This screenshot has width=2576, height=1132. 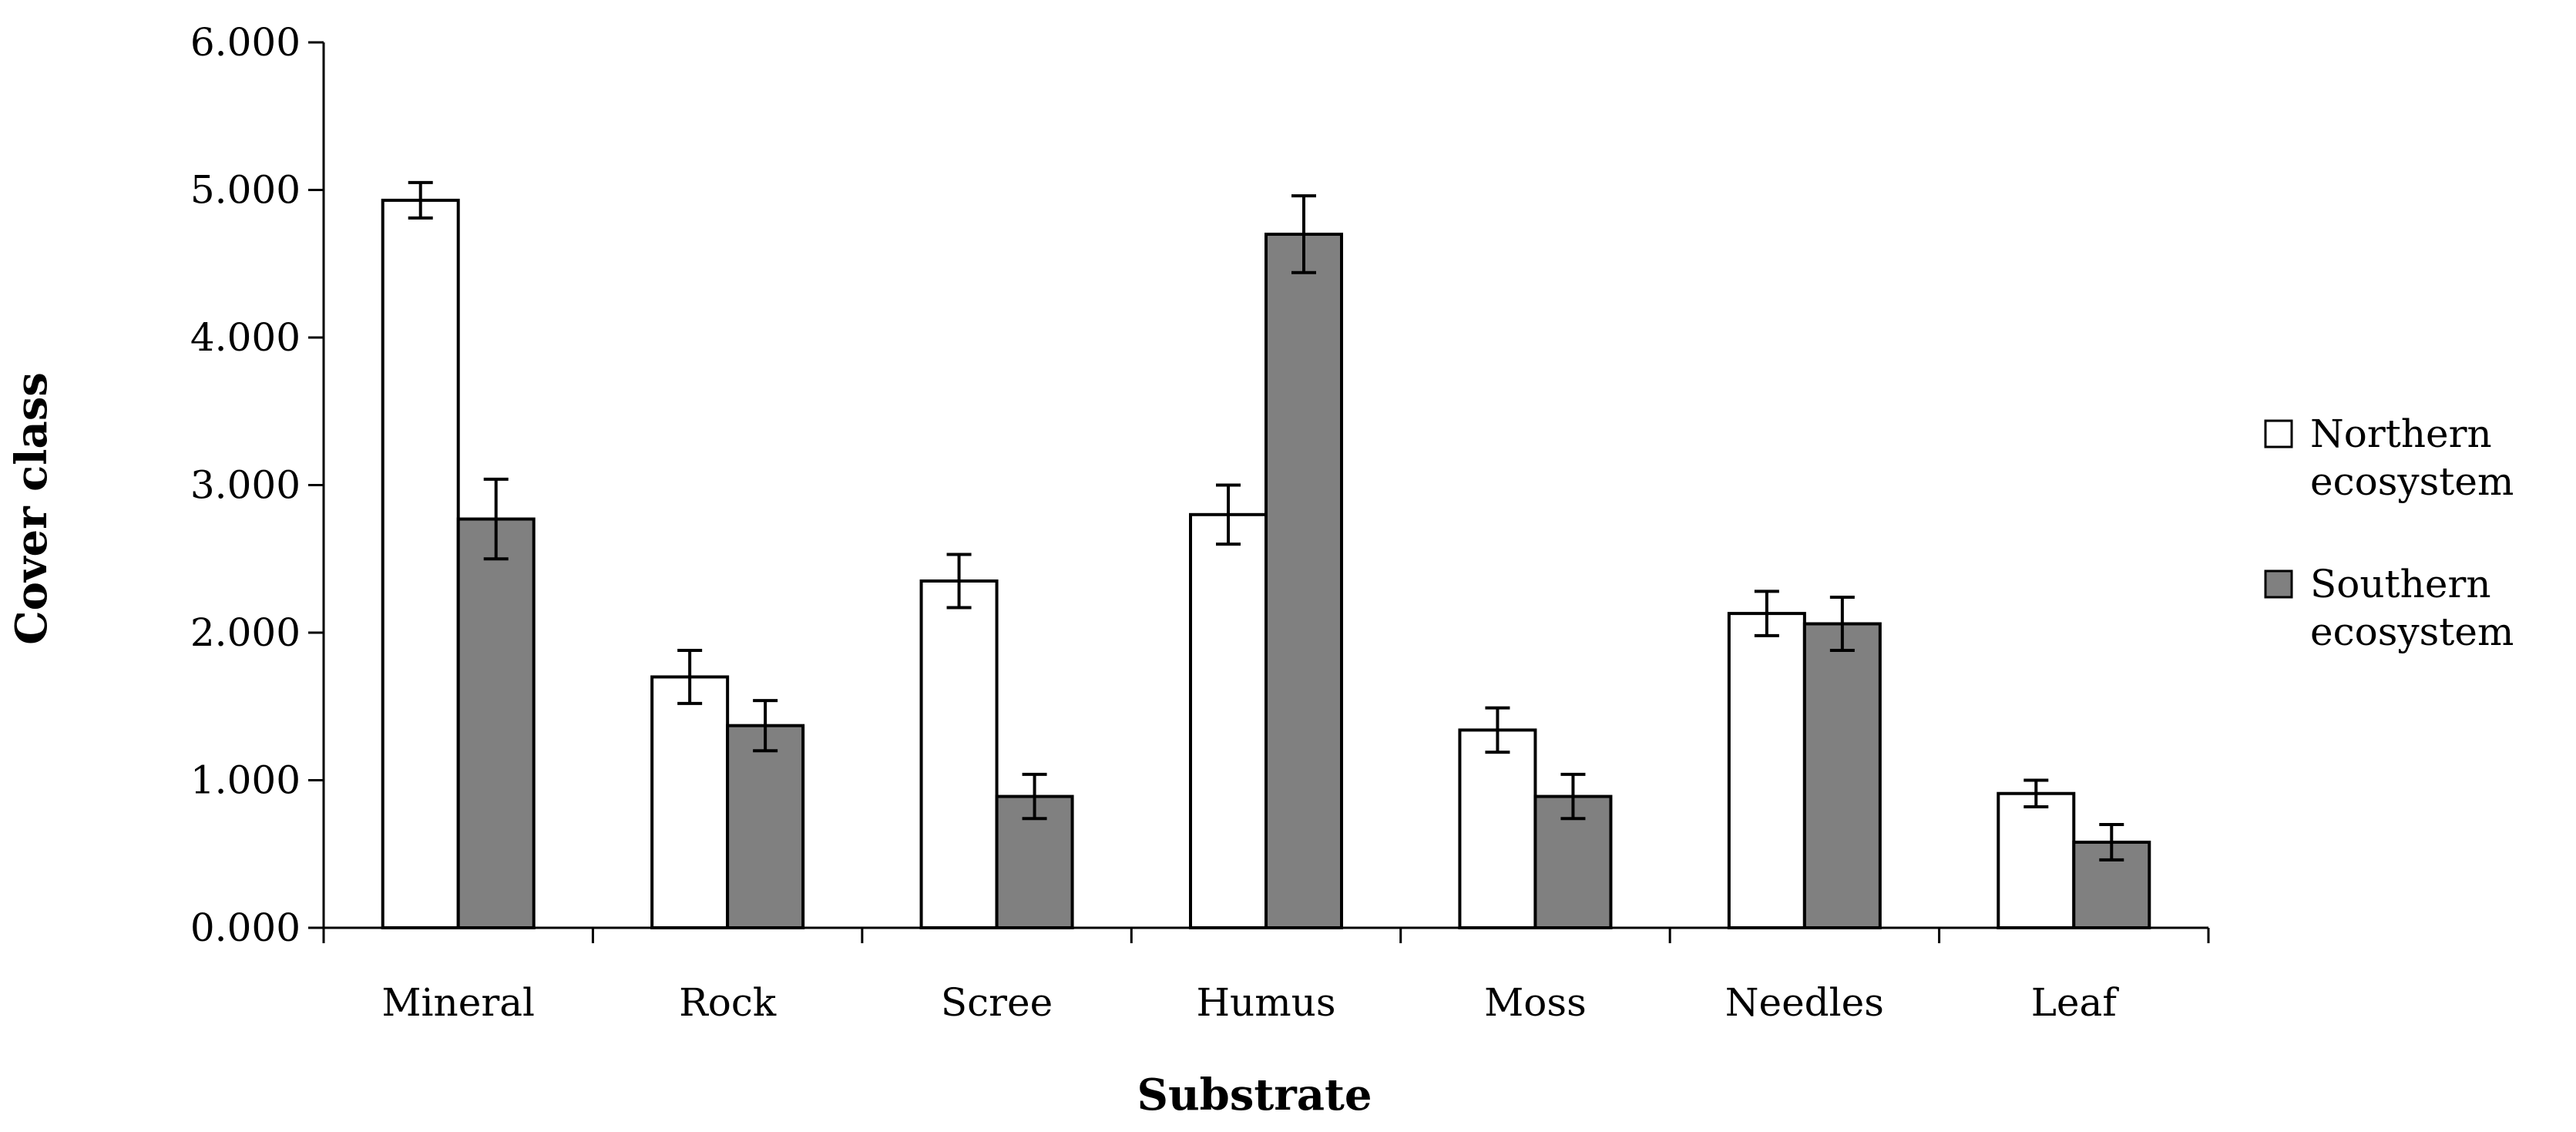 What do you see at coordinates (1804, 1002) in the screenshot?
I see `x-tick-label: Needles` at bounding box center [1804, 1002].